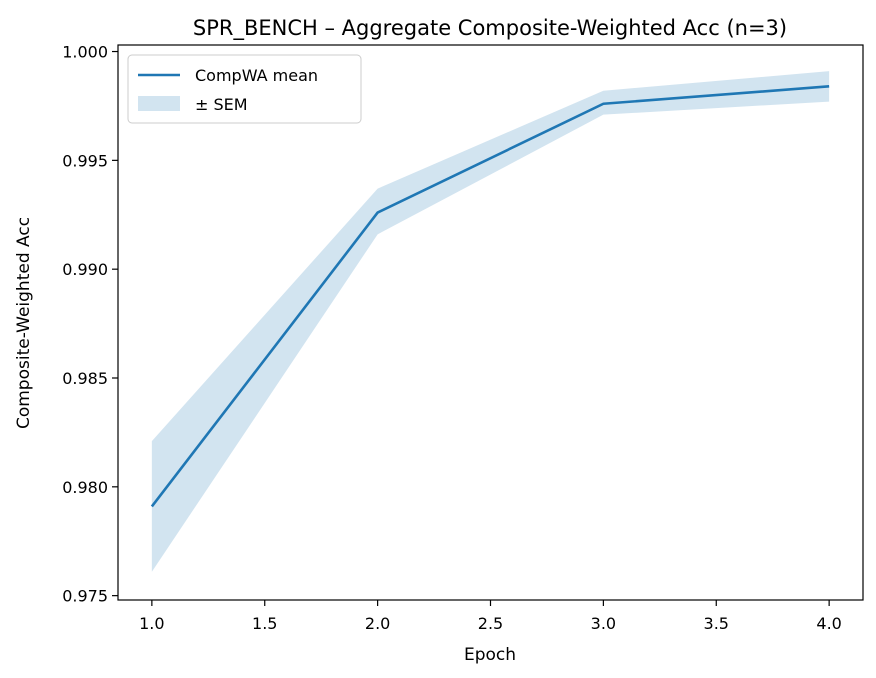  I want to click on y-tick-label-3: 0.990, so click(85, 269).